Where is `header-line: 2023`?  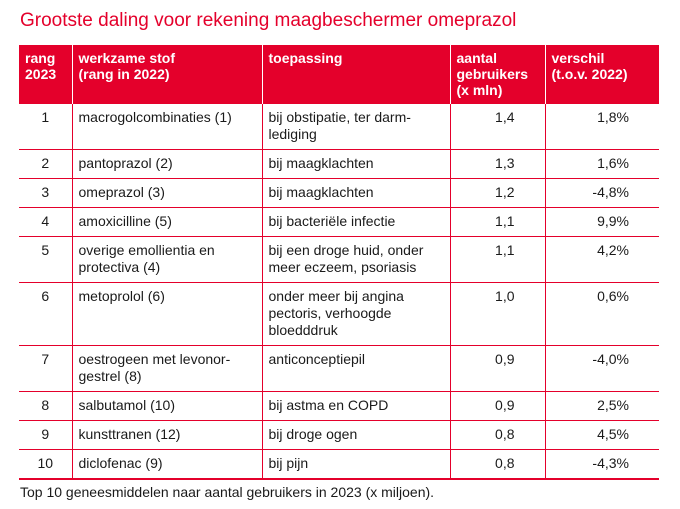
header-line: 2023 is located at coordinates (41, 74).